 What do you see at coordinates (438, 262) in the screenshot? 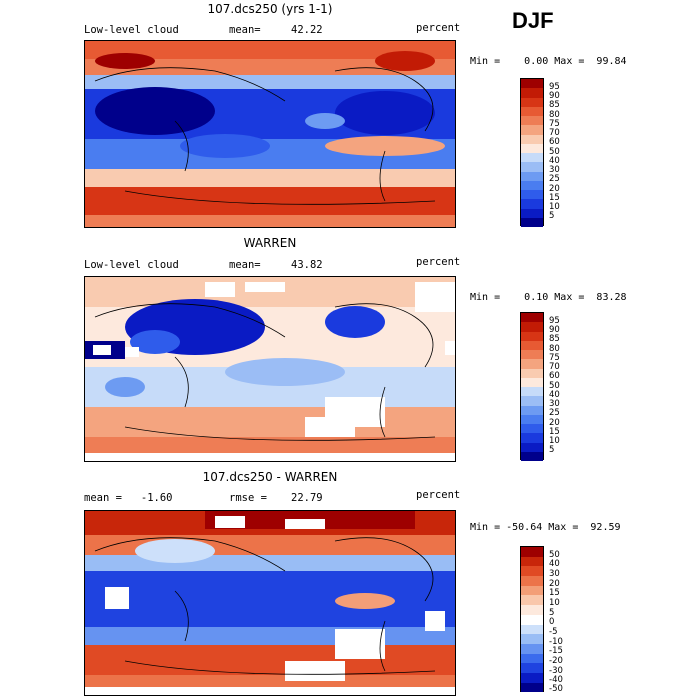
I see `panel-2-units: percent` at bounding box center [438, 262].